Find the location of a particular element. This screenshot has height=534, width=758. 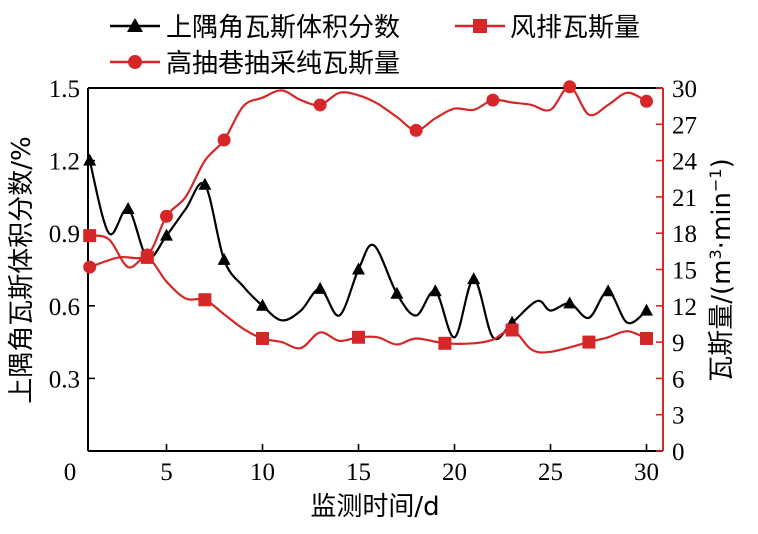

legend-label-upper-corner: 上隅角瓦斯体积分数 is located at coordinates (283, 28).